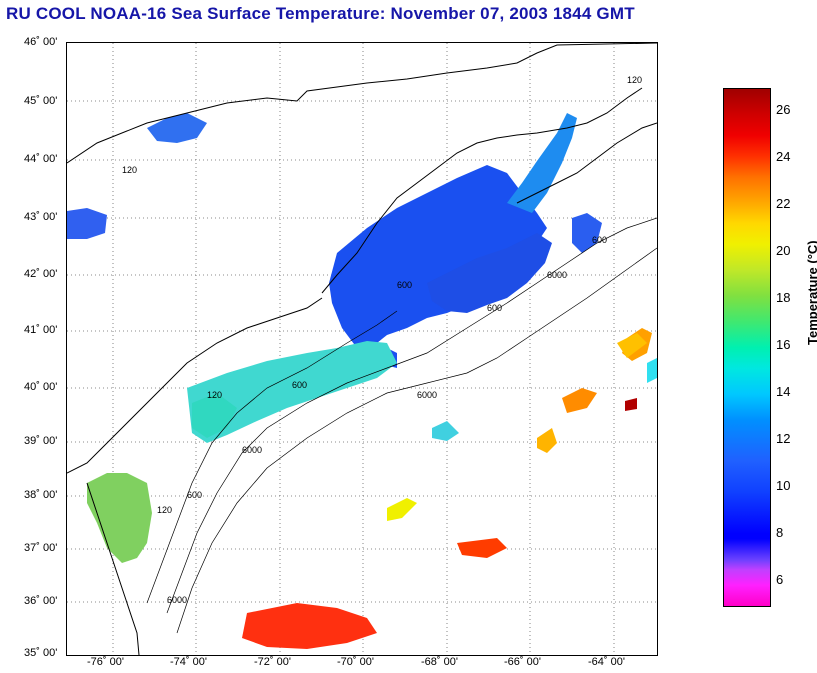 This screenshot has width=817, height=673. I want to click on contour-label-10: 6000, so click(177, 600).